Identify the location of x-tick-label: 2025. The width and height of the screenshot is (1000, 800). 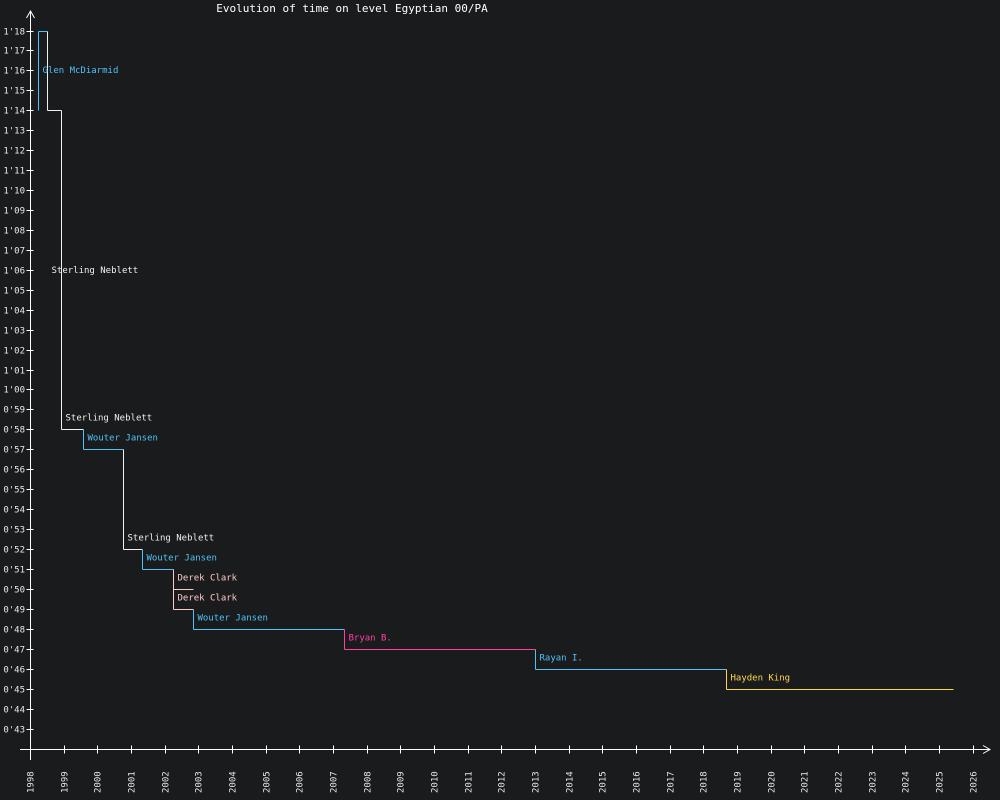
(941, 782).